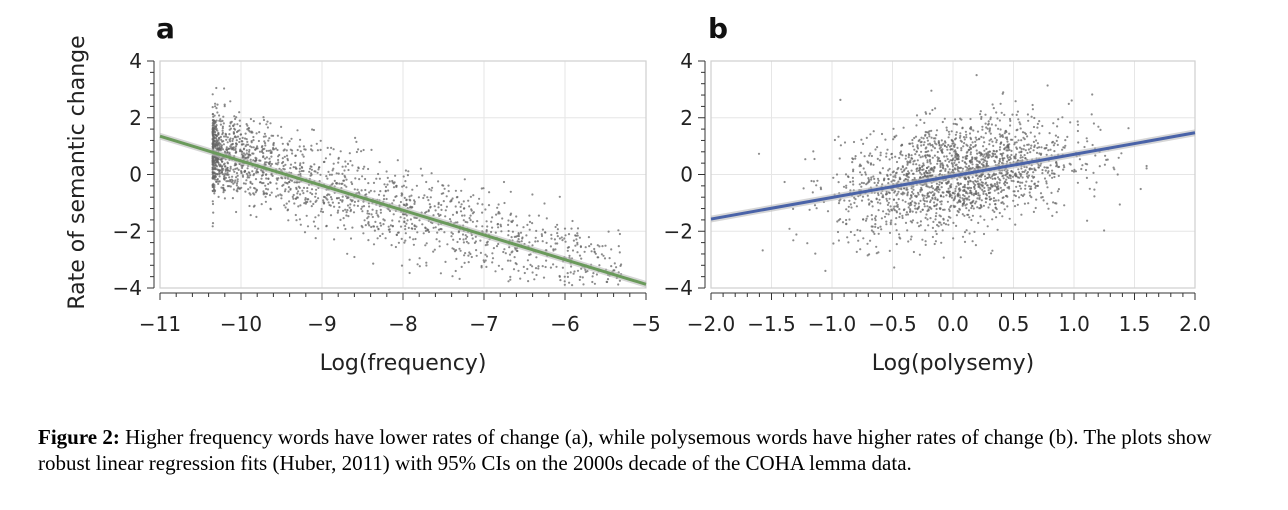 The image size is (1288, 510). Describe the element at coordinates (892, 324) in the screenshot. I see `x-tick-label: −0.5` at that location.